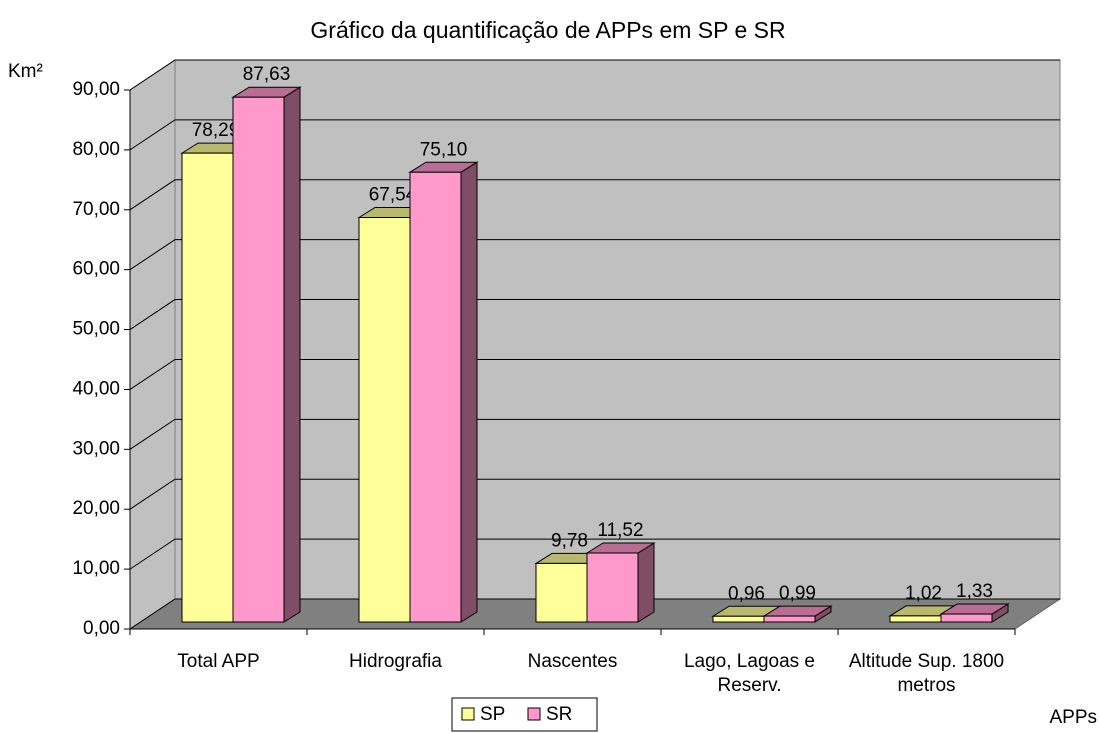 Image resolution: width=1100 pixels, height=733 pixels. Describe the element at coordinates (797, 593) in the screenshot. I see `data-label: 0,99` at that location.